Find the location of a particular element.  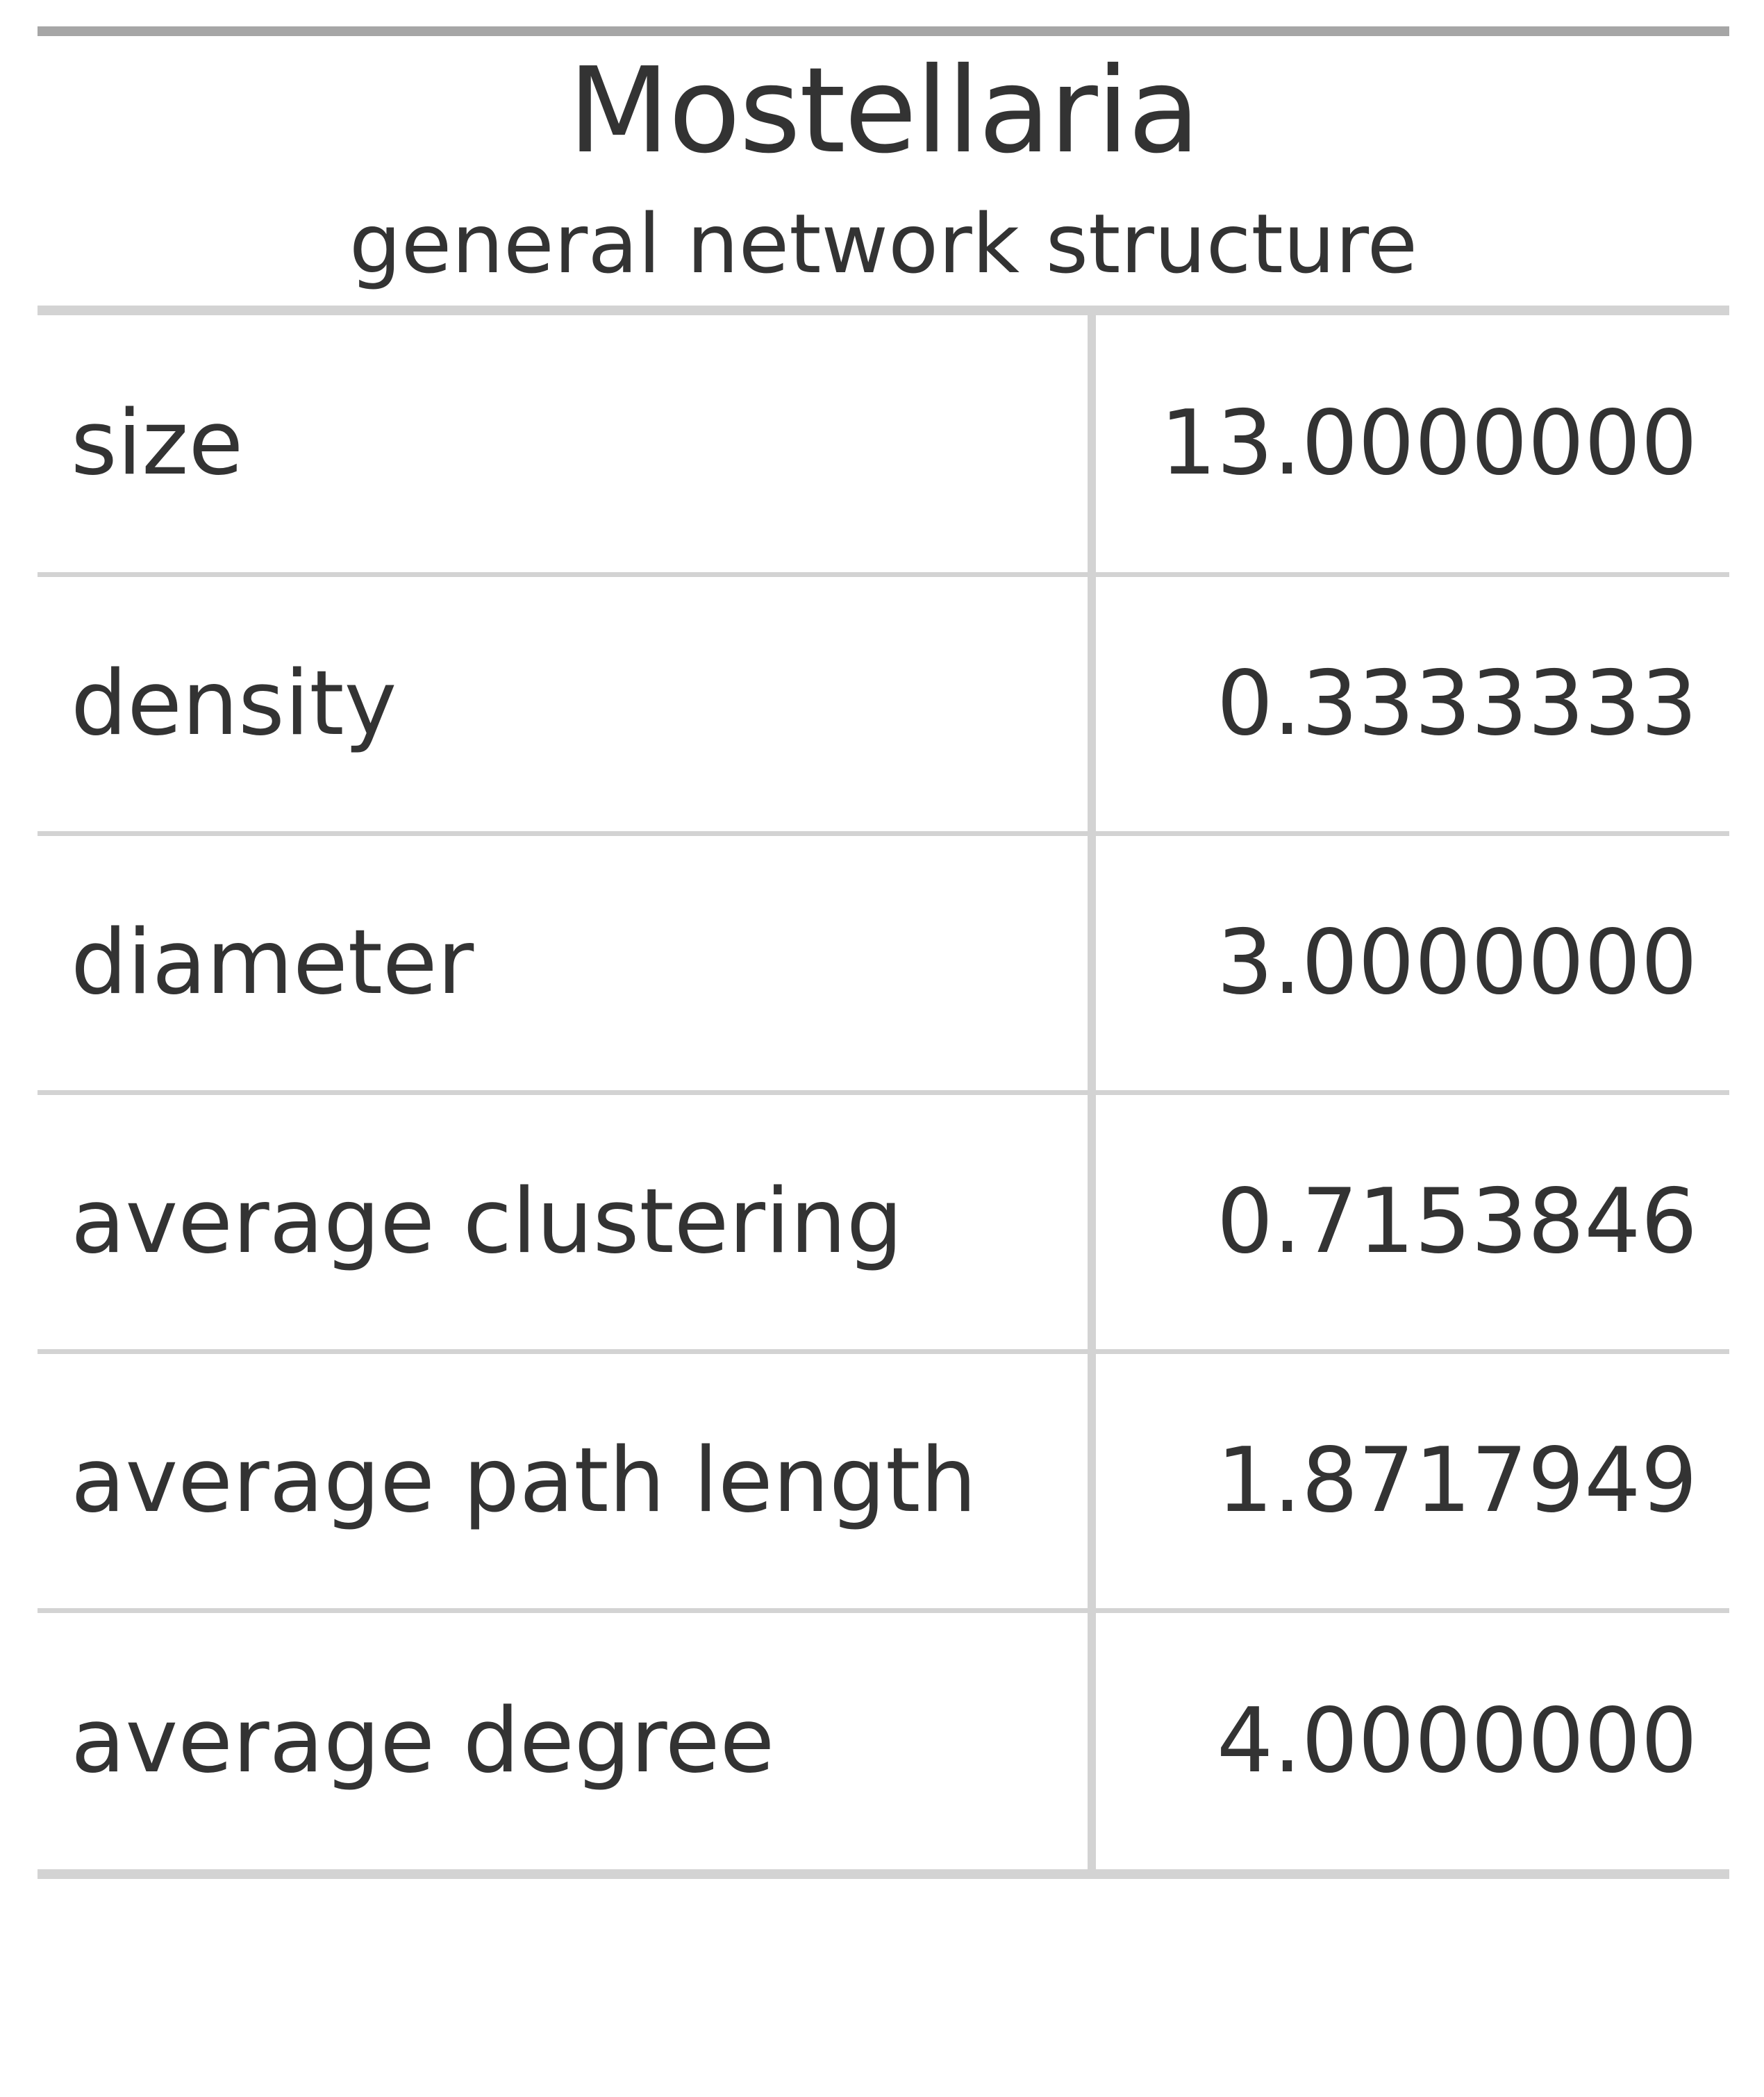

header-rule is located at coordinates (883, 310).